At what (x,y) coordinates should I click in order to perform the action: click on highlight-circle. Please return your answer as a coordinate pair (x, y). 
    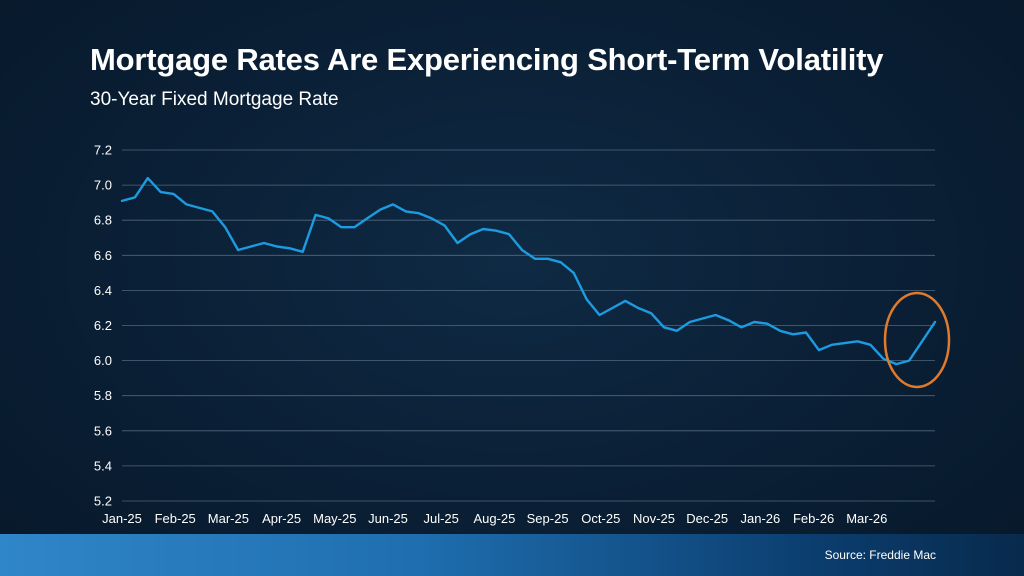
    Looking at the image, I should click on (917, 340).